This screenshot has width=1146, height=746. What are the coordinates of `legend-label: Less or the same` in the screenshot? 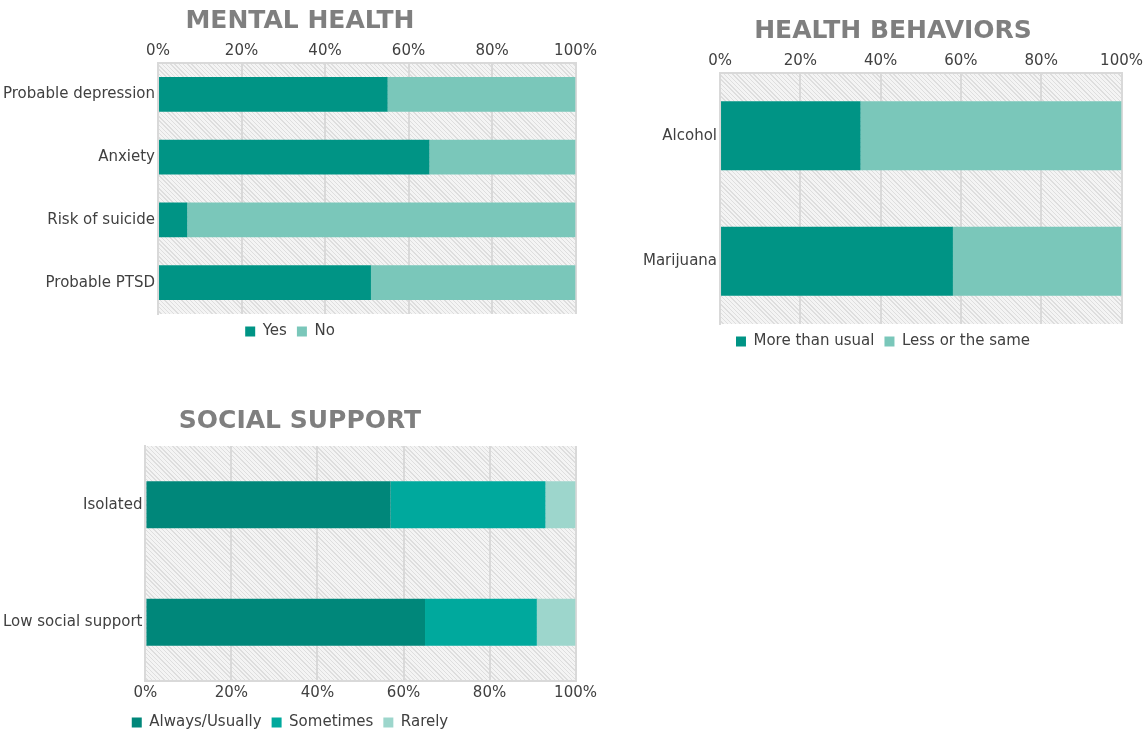 It's located at (966, 340).